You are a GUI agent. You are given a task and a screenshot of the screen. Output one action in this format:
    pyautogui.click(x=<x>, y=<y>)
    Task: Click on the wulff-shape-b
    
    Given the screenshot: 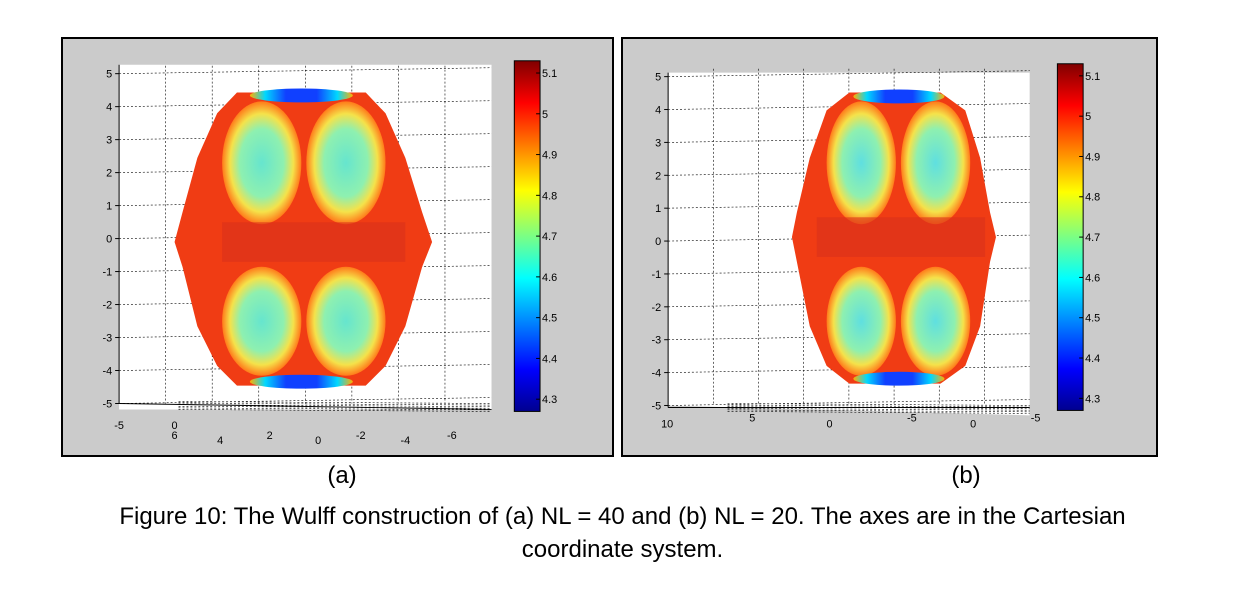 What is the action you would take?
    pyautogui.click(x=893, y=237)
    